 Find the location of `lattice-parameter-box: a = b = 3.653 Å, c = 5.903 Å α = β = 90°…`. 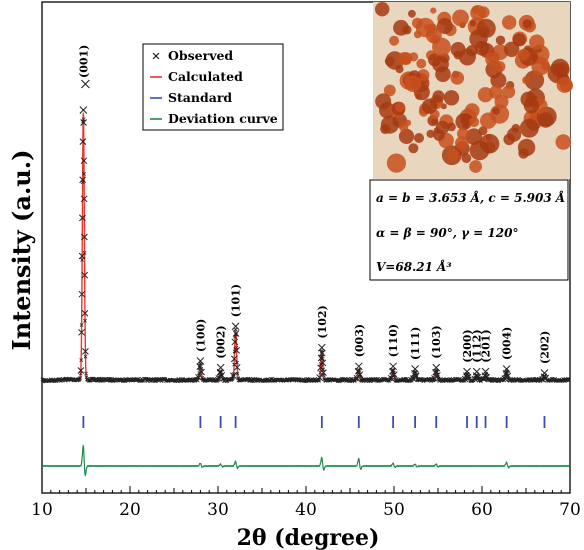

lattice-parameter-box: a = b = 3.653 Å, c = 5.903 Å α = β = 90°… is located at coordinates (469, 230).